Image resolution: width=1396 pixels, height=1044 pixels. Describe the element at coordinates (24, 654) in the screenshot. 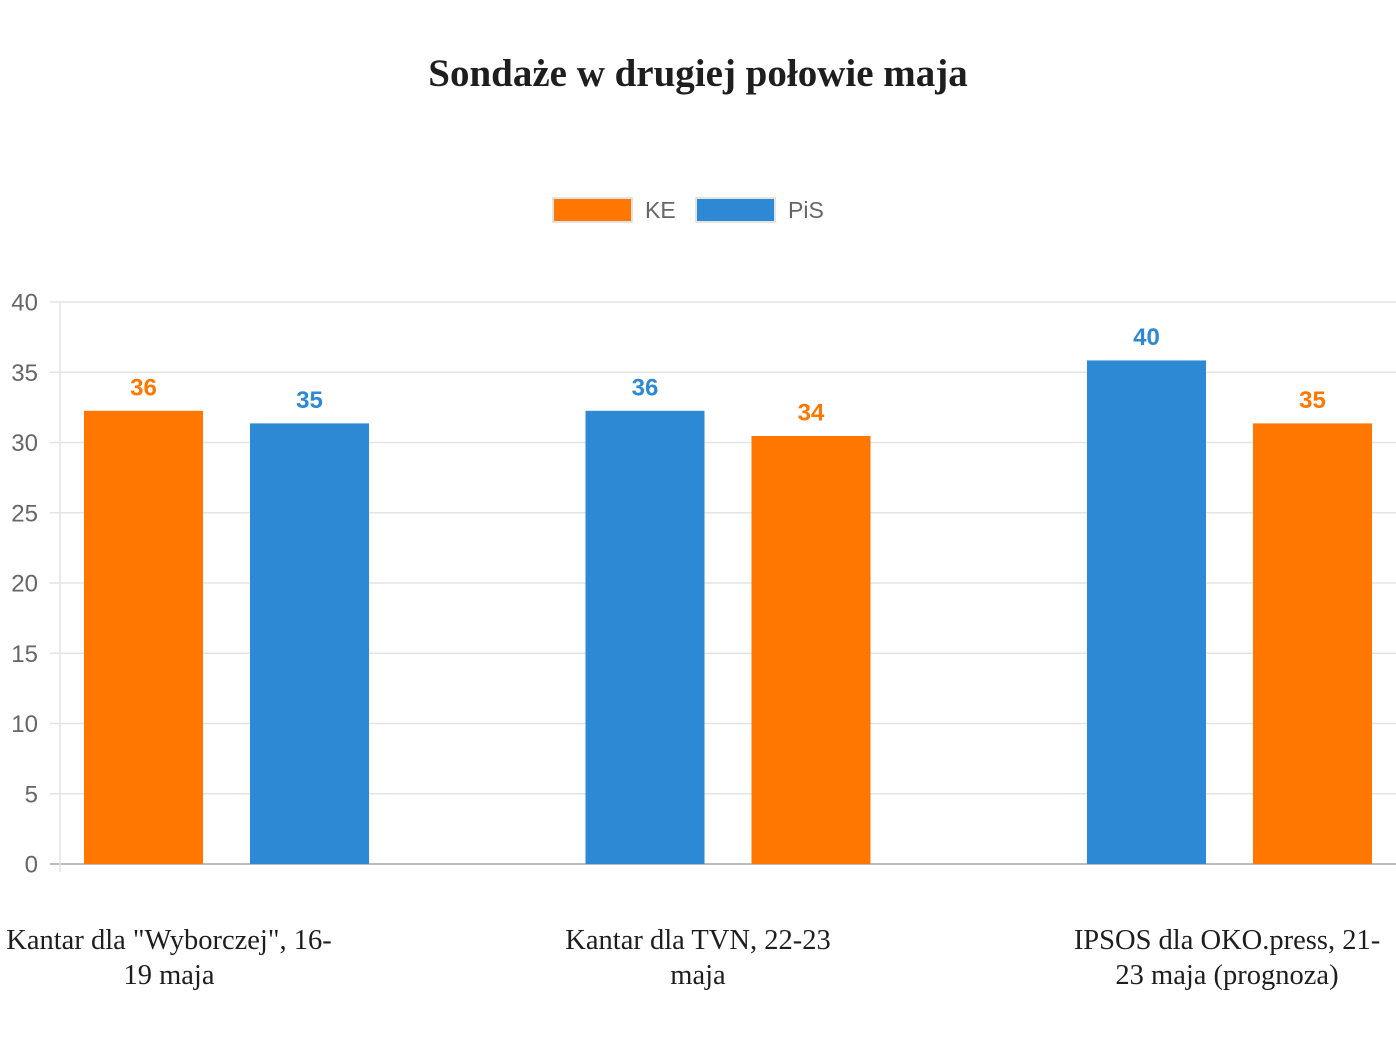

I see `y-tick-label-15: 15` at that location.